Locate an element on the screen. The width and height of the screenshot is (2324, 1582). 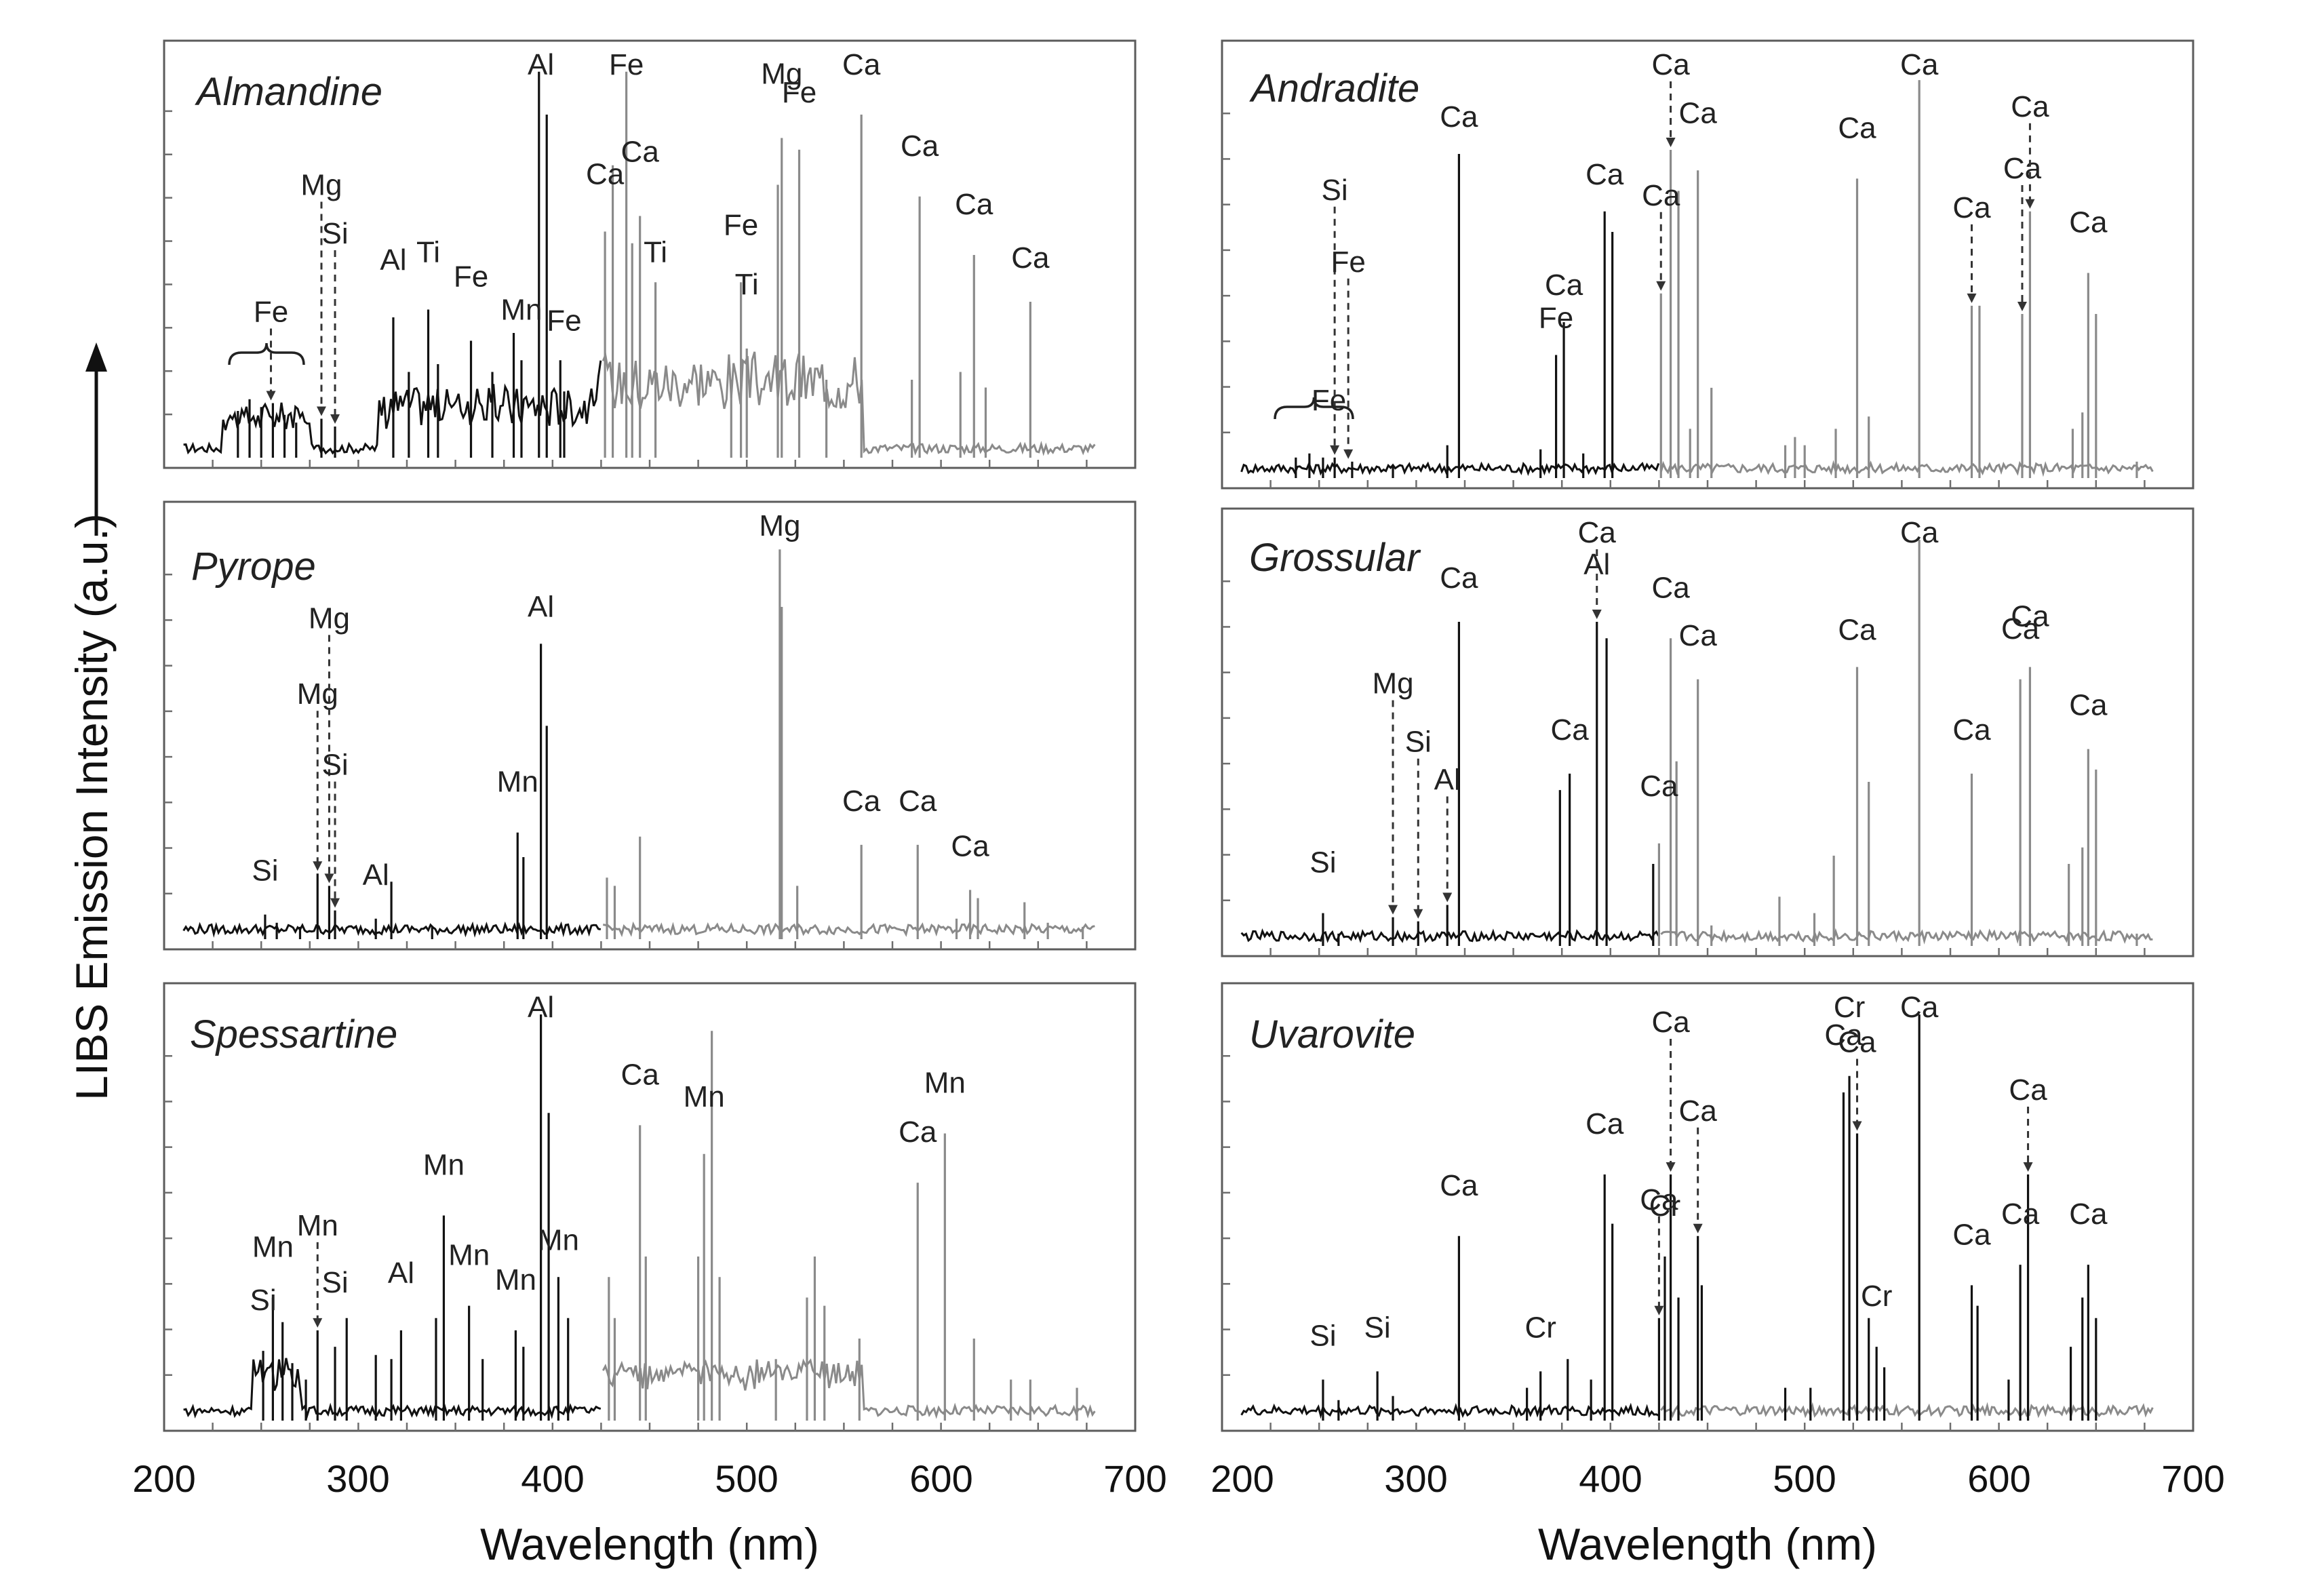
y-axis-arrow-icon is located at coordinates (96, 439).